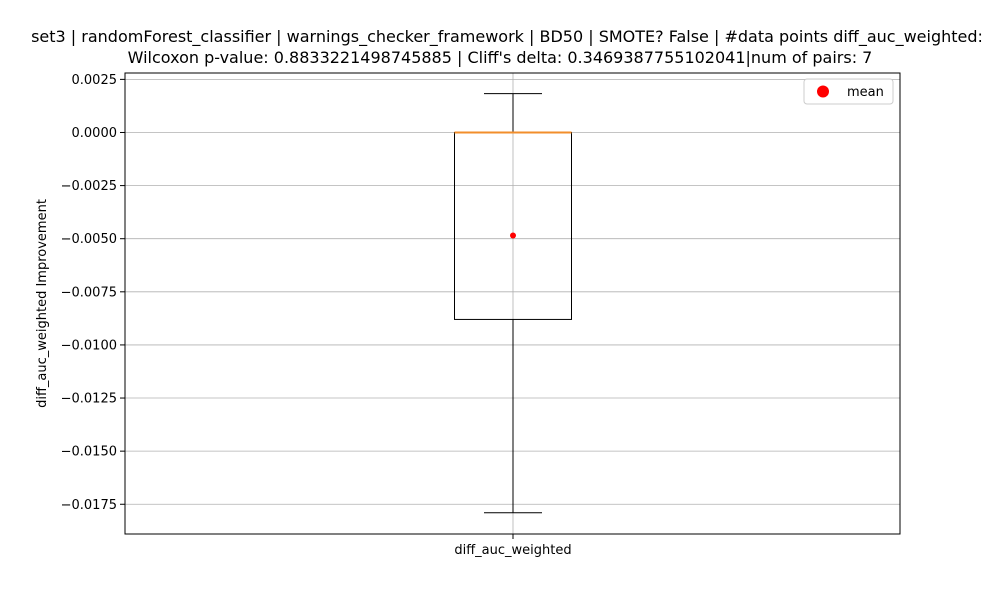 This screenshot has width=1000, height=600. Describe the element at coordinates (89, 452) in the screenshot. I see `y-tick-label: −0.0150` at that location.